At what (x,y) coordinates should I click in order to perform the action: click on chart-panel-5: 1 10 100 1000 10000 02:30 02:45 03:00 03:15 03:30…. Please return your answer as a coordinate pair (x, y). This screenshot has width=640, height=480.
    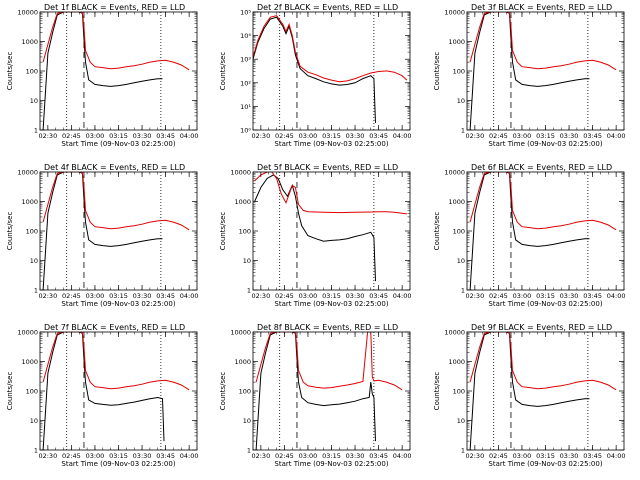
    Looking at the image, I should click on (315, 235).